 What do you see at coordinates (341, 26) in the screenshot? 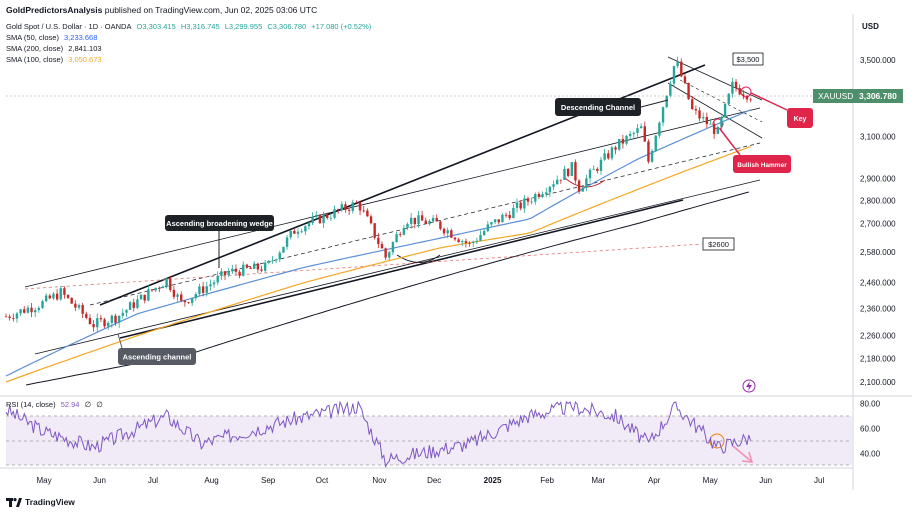
I see `ohlc-change: +17.080 (+0.52%)` at bounding box center [341, 26].